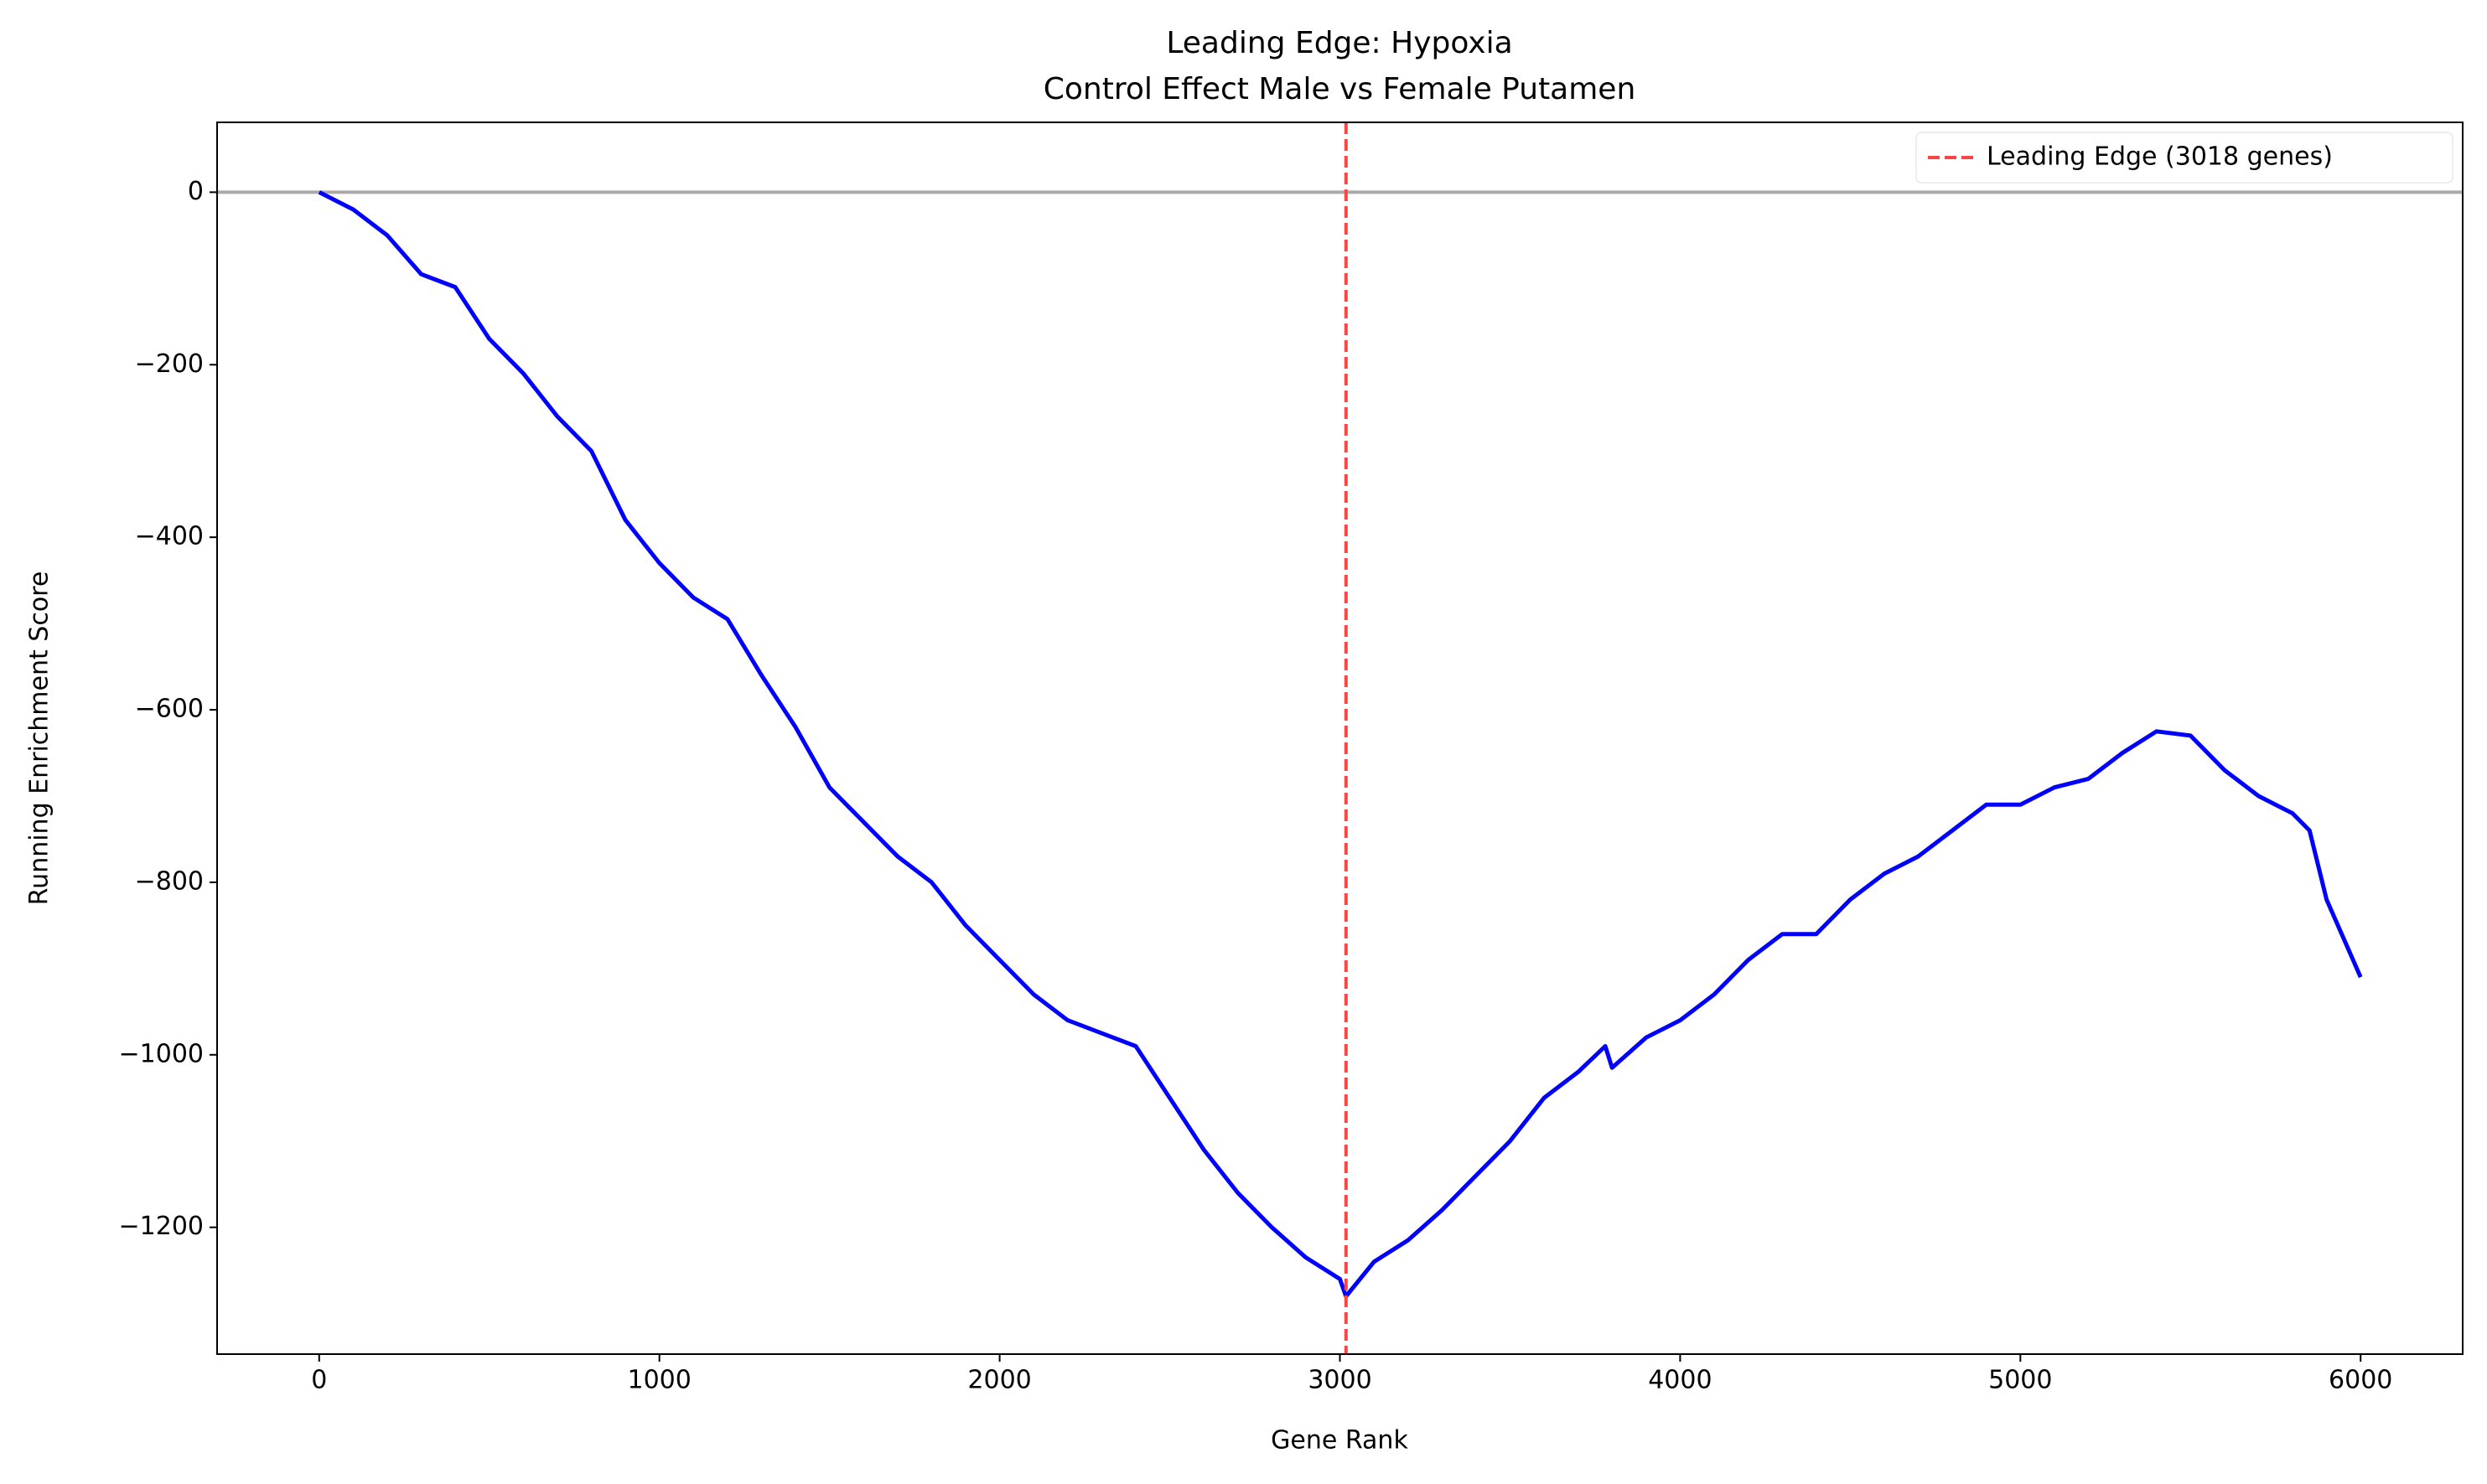  I want to click on y-tick-label: −1000, so click(161, 1054).